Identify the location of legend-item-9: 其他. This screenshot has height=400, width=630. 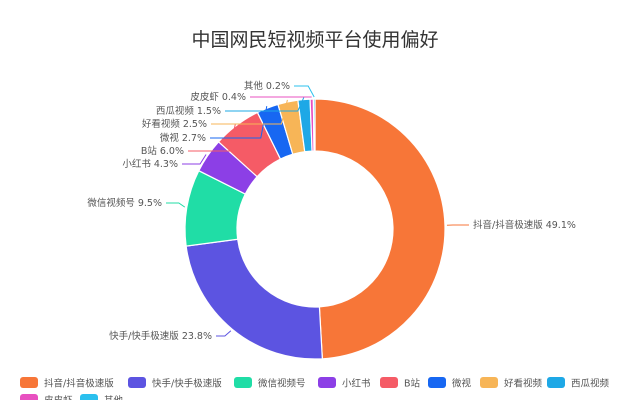
(102, 397).